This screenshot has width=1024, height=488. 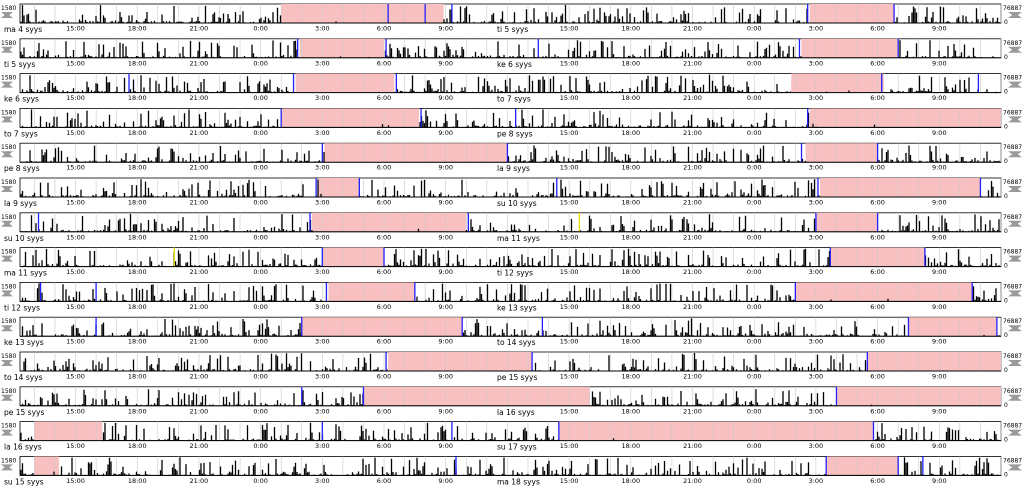 I want to click on left-date-label: ma 4 syys, so click(x=23, y=29).